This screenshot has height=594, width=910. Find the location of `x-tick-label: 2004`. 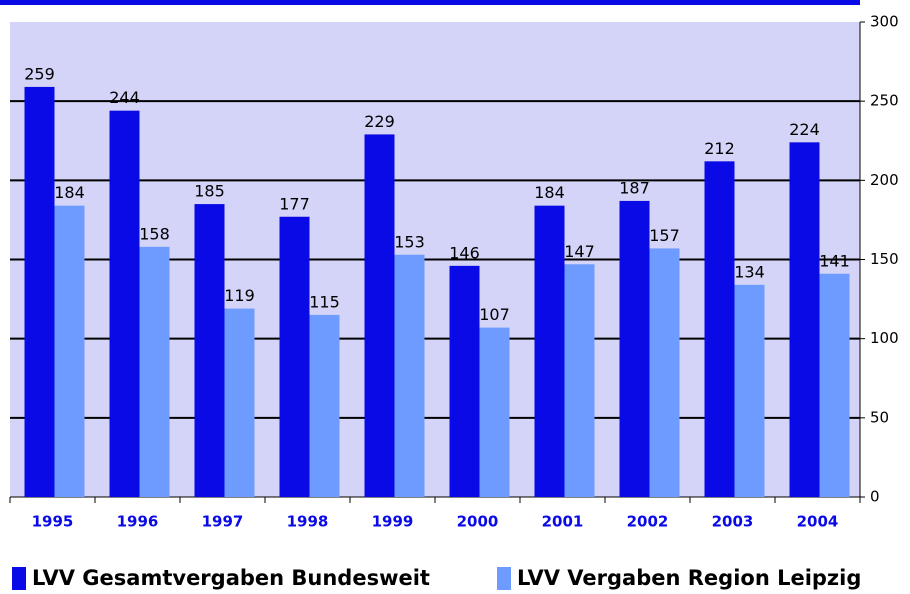

x-tick-label: 2004 is located at coordinates (818, 522).